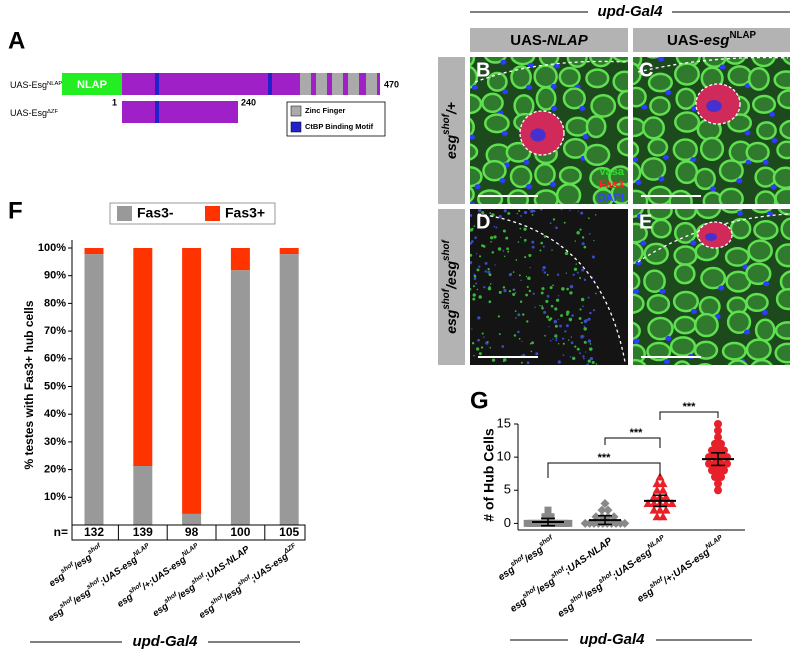 This screenshot has height=660, width=800. Describe the element at coordinates (92, 84) in the screenshot. I see `nlap-tag` at that location.